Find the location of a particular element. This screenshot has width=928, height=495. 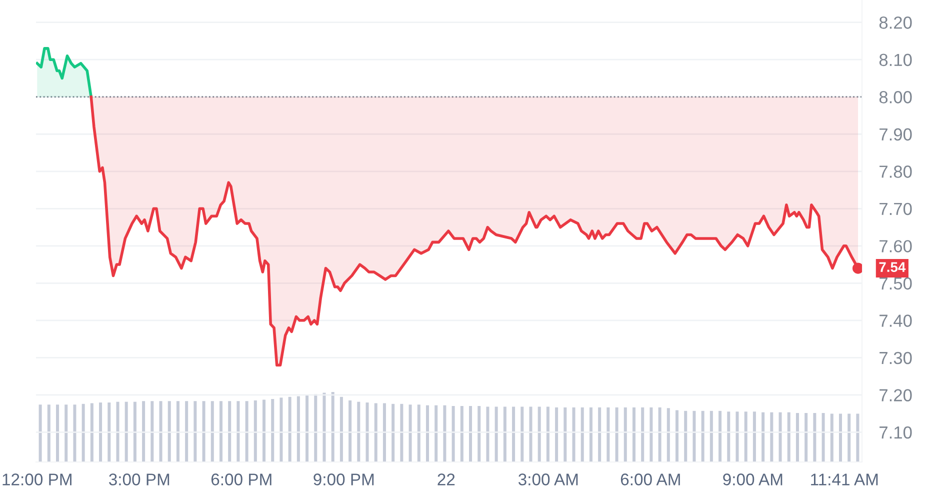

y-tick-label: 8.00 is located at coordinates (895, 97).